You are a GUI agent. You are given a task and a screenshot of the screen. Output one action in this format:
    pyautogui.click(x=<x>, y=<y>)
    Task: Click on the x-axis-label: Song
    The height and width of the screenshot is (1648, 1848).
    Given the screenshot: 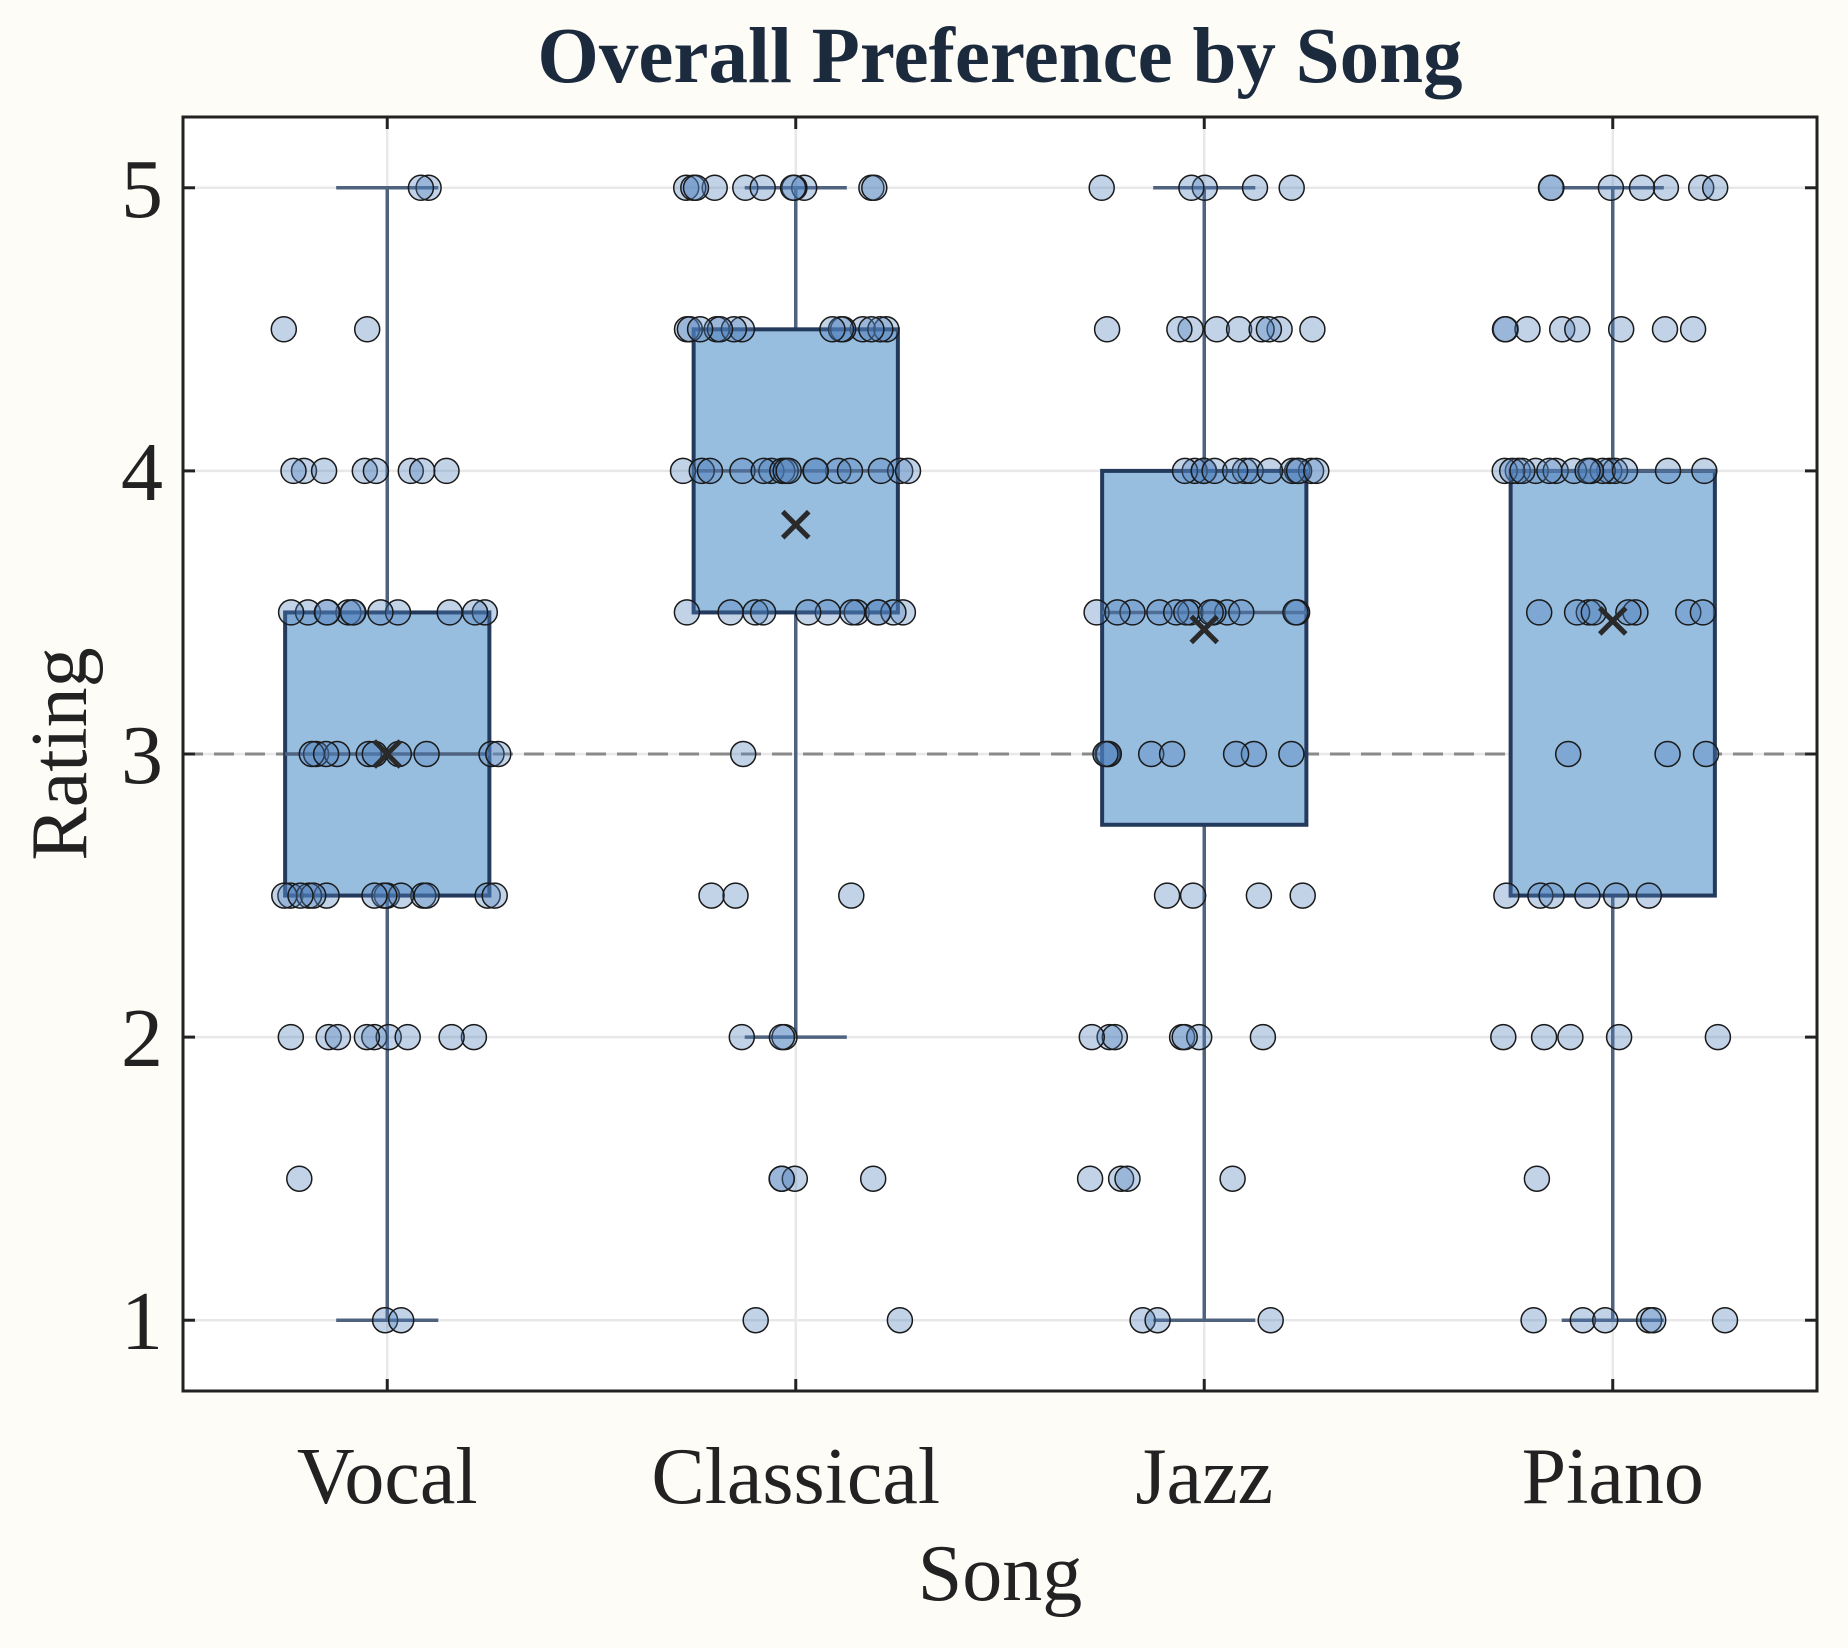 What is the action you would take?
    pyautogui.click(x=1000, y=1574)
    